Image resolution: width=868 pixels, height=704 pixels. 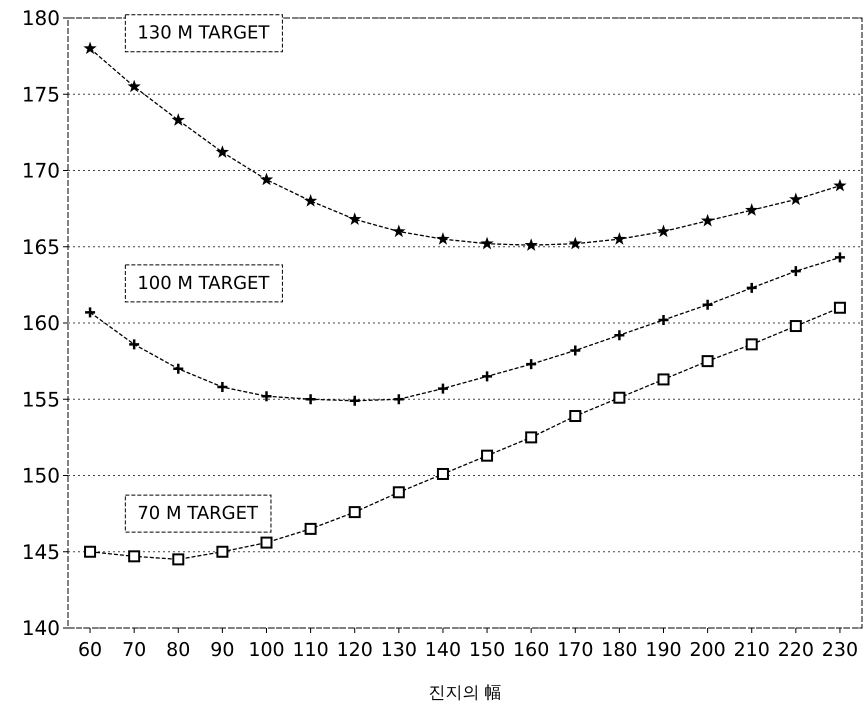 I want to click on y-tick-label: 165, so click(x=41, y=246).